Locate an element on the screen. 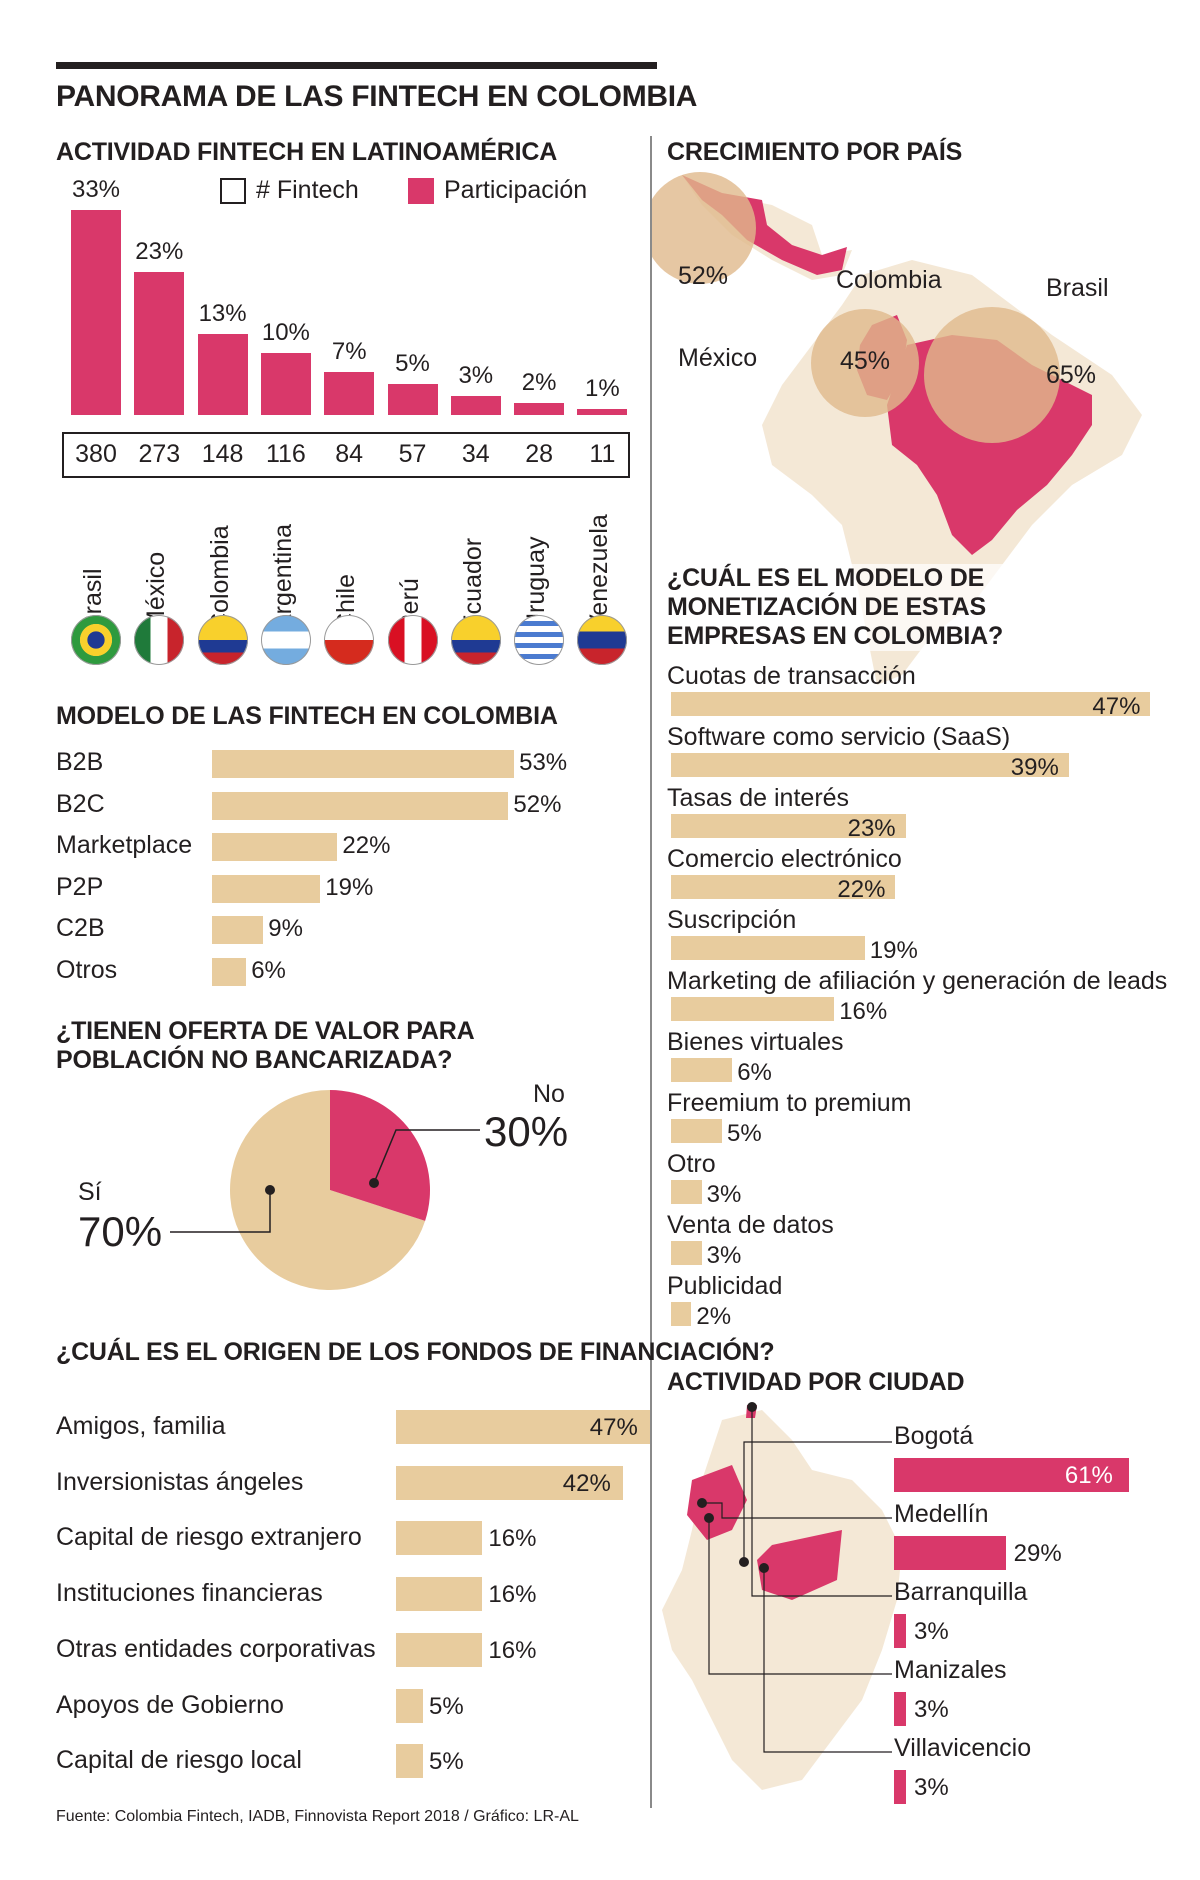 The image size is (1200, 1880). fintech-count: 148 is located at coordinates (222, 454).